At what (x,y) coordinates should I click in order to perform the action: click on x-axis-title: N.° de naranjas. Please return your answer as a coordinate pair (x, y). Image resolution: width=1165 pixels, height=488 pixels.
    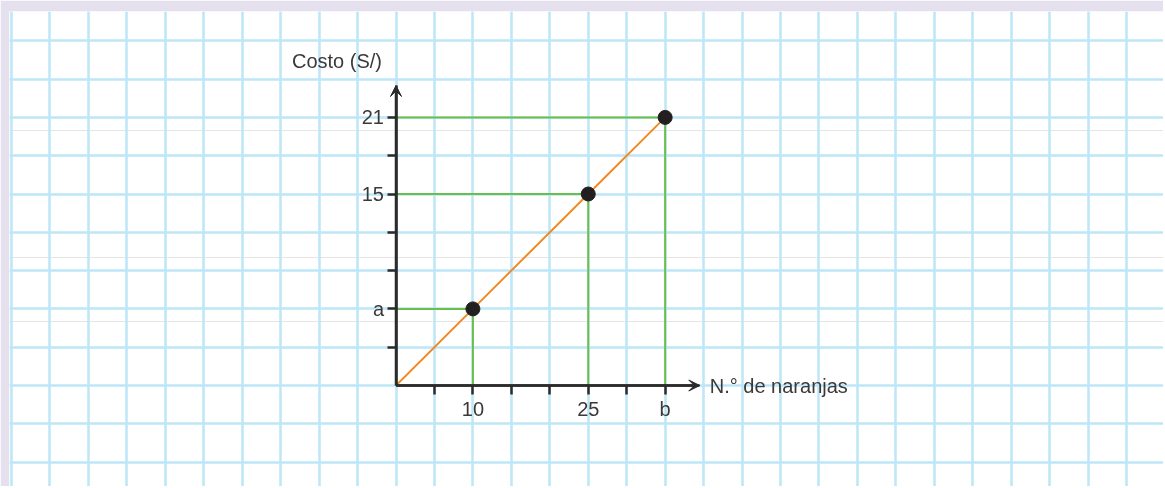
    Looking at the image, I should click on (778, 385).